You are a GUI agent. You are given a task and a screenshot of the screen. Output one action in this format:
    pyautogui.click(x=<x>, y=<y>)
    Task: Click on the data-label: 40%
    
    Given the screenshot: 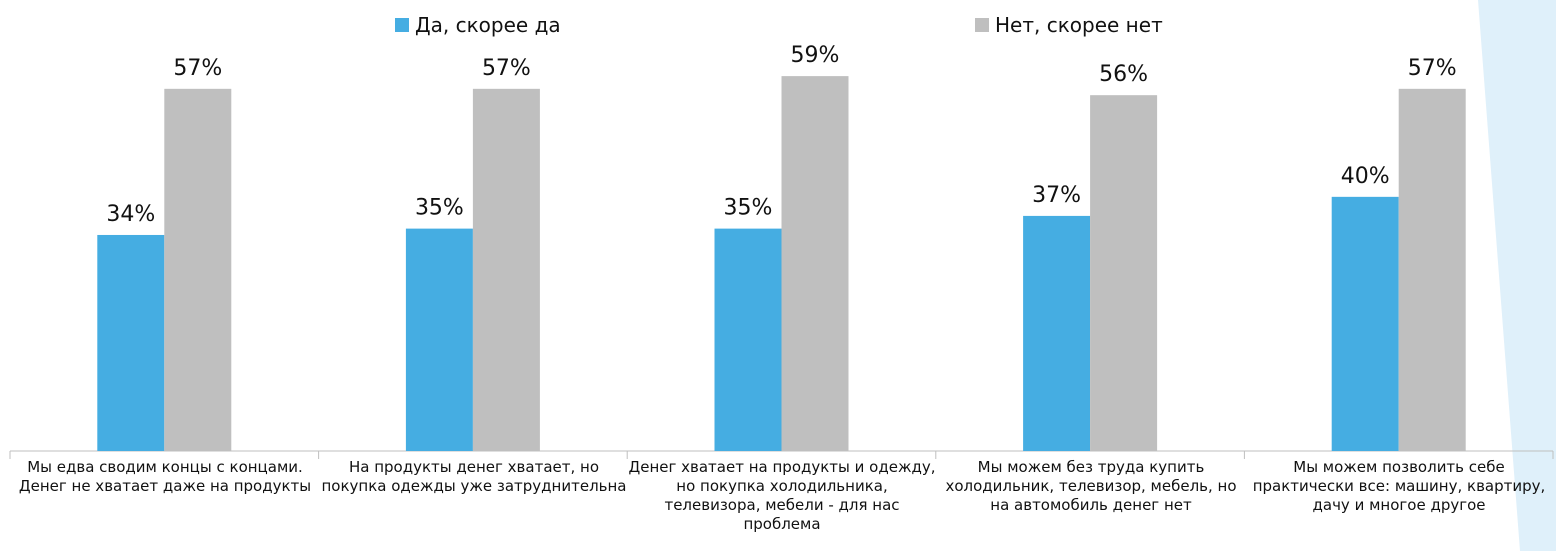 What is the action you would take?
    pyautogui.click(x=1365, y=176)
    